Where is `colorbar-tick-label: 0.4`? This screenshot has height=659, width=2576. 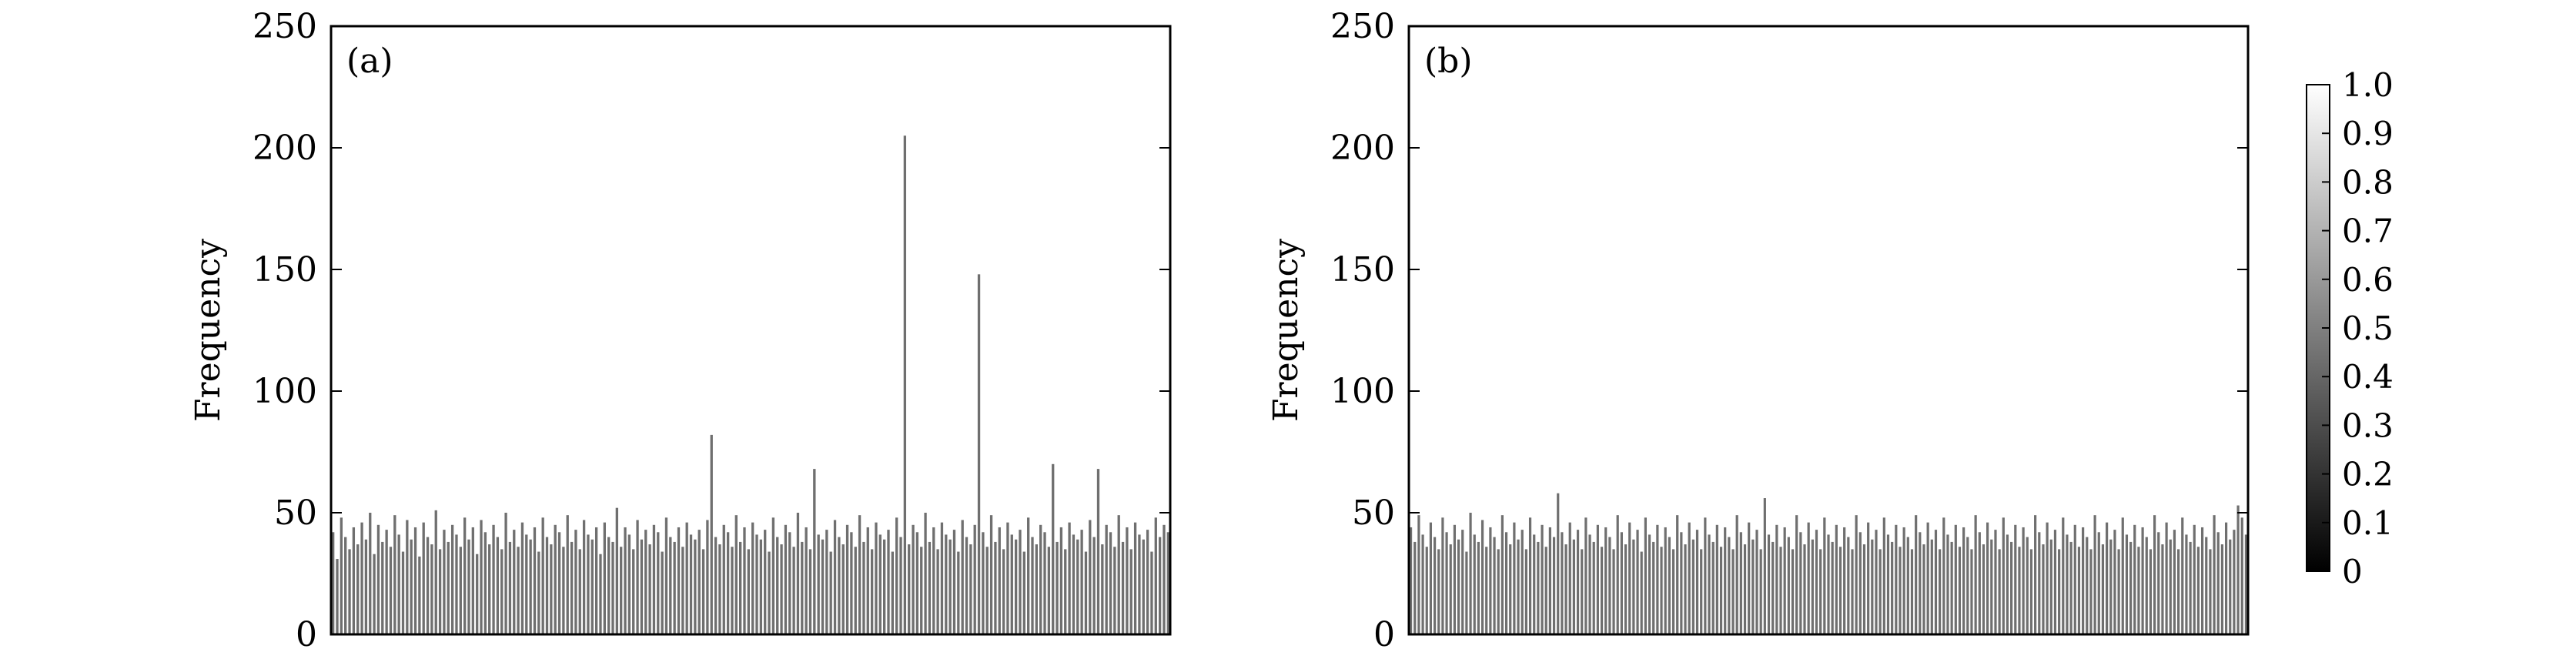
colorbar-tick-label: 0.4 is located at coordinates (2368, 377).